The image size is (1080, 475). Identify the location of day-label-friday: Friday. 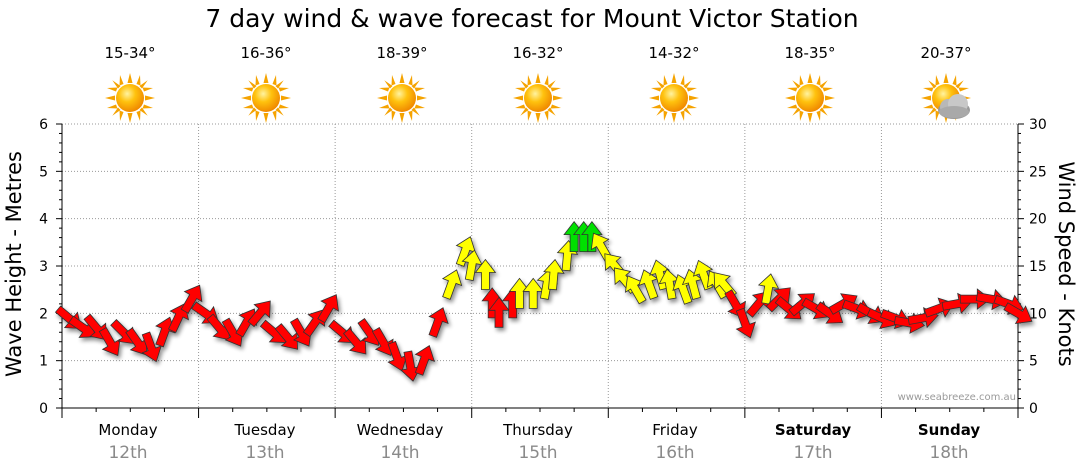
(675, 430).